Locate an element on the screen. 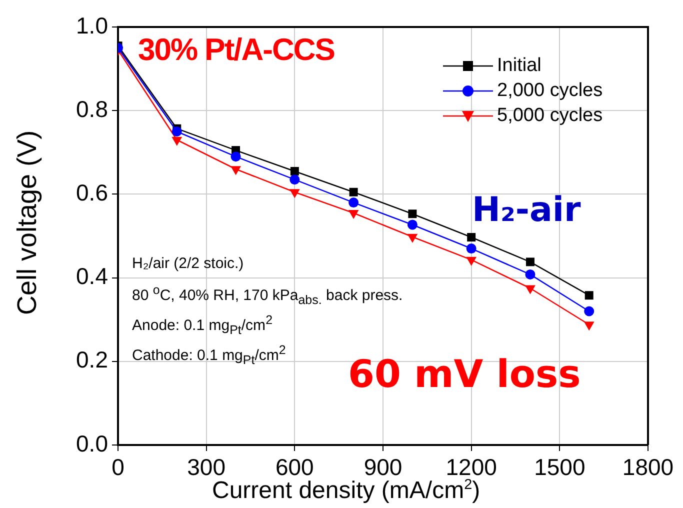 This screenshot has width=683, height=508. legend-label: Initial is located at coordinates (519, 65).